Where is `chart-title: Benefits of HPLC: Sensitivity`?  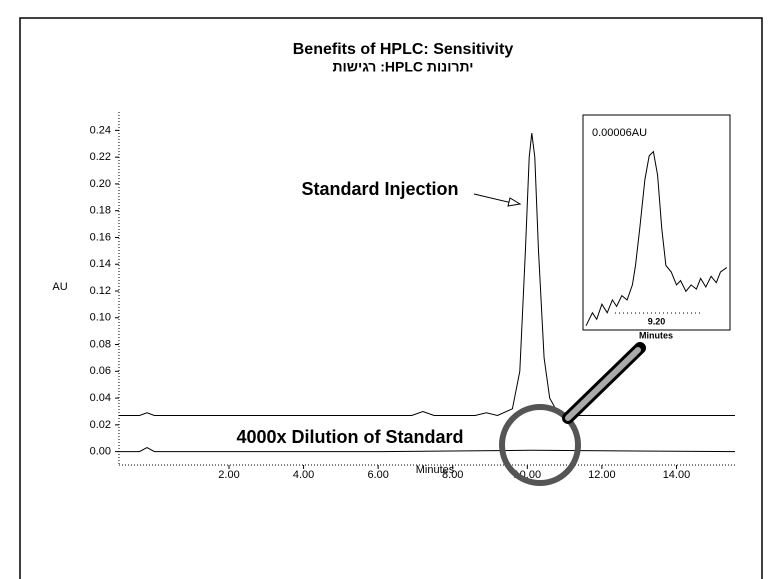 chart-title: Benefits of HPLC: Sensitivity is located at coordinates (403, 49).